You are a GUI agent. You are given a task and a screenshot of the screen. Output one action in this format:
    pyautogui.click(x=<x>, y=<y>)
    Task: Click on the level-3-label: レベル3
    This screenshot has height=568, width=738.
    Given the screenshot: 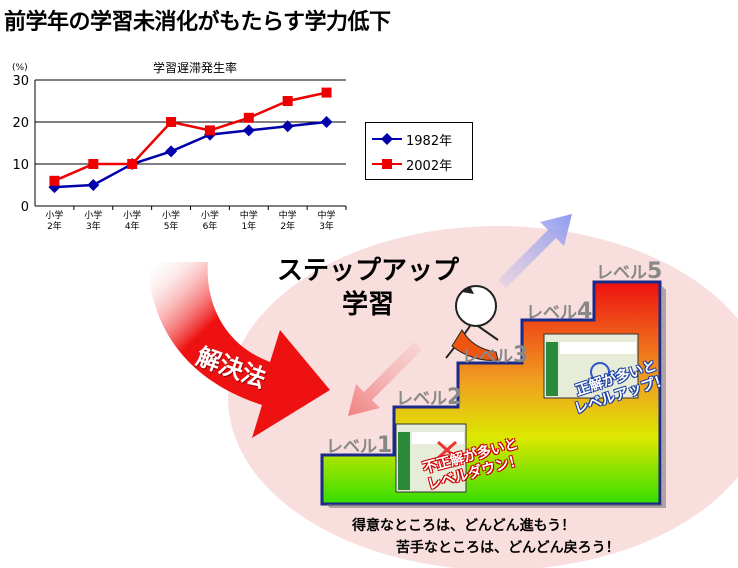 What is the action you would take?
    pyautogui.click(x=495, y=355)
    